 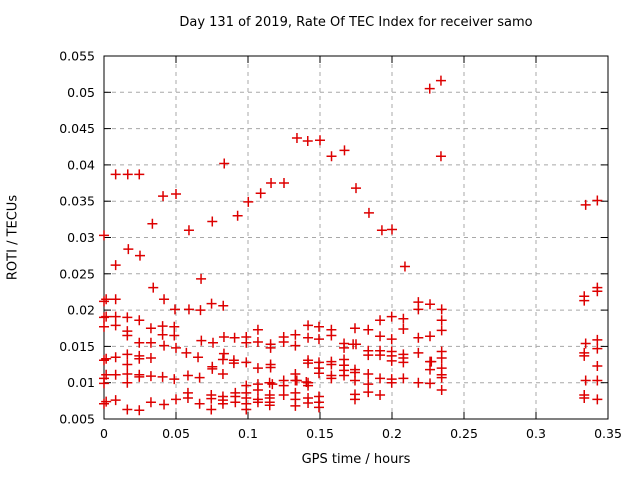 What do you see at coordinates (248, 433) in the screenshot?
I see `x-tick-label: 0.1` at bounding box center [248, 433].